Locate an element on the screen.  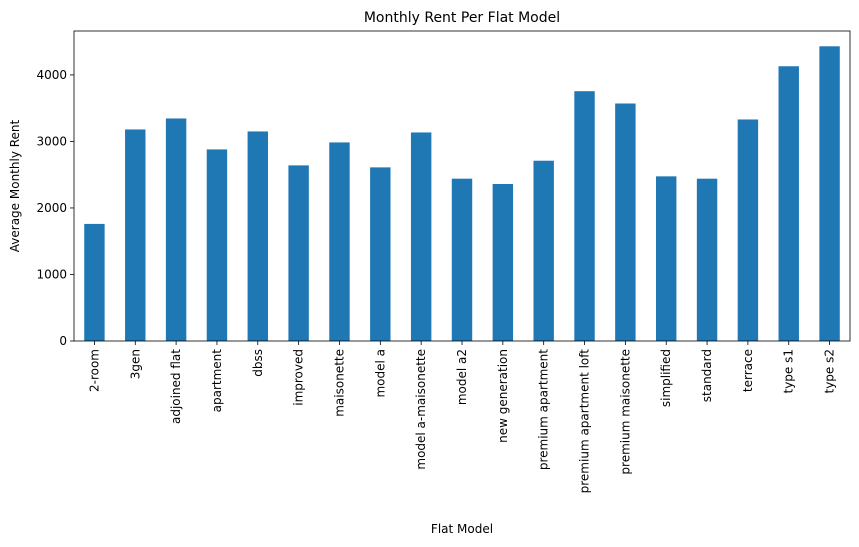
x-tick-label: improved is located at coordinates (299, 377).